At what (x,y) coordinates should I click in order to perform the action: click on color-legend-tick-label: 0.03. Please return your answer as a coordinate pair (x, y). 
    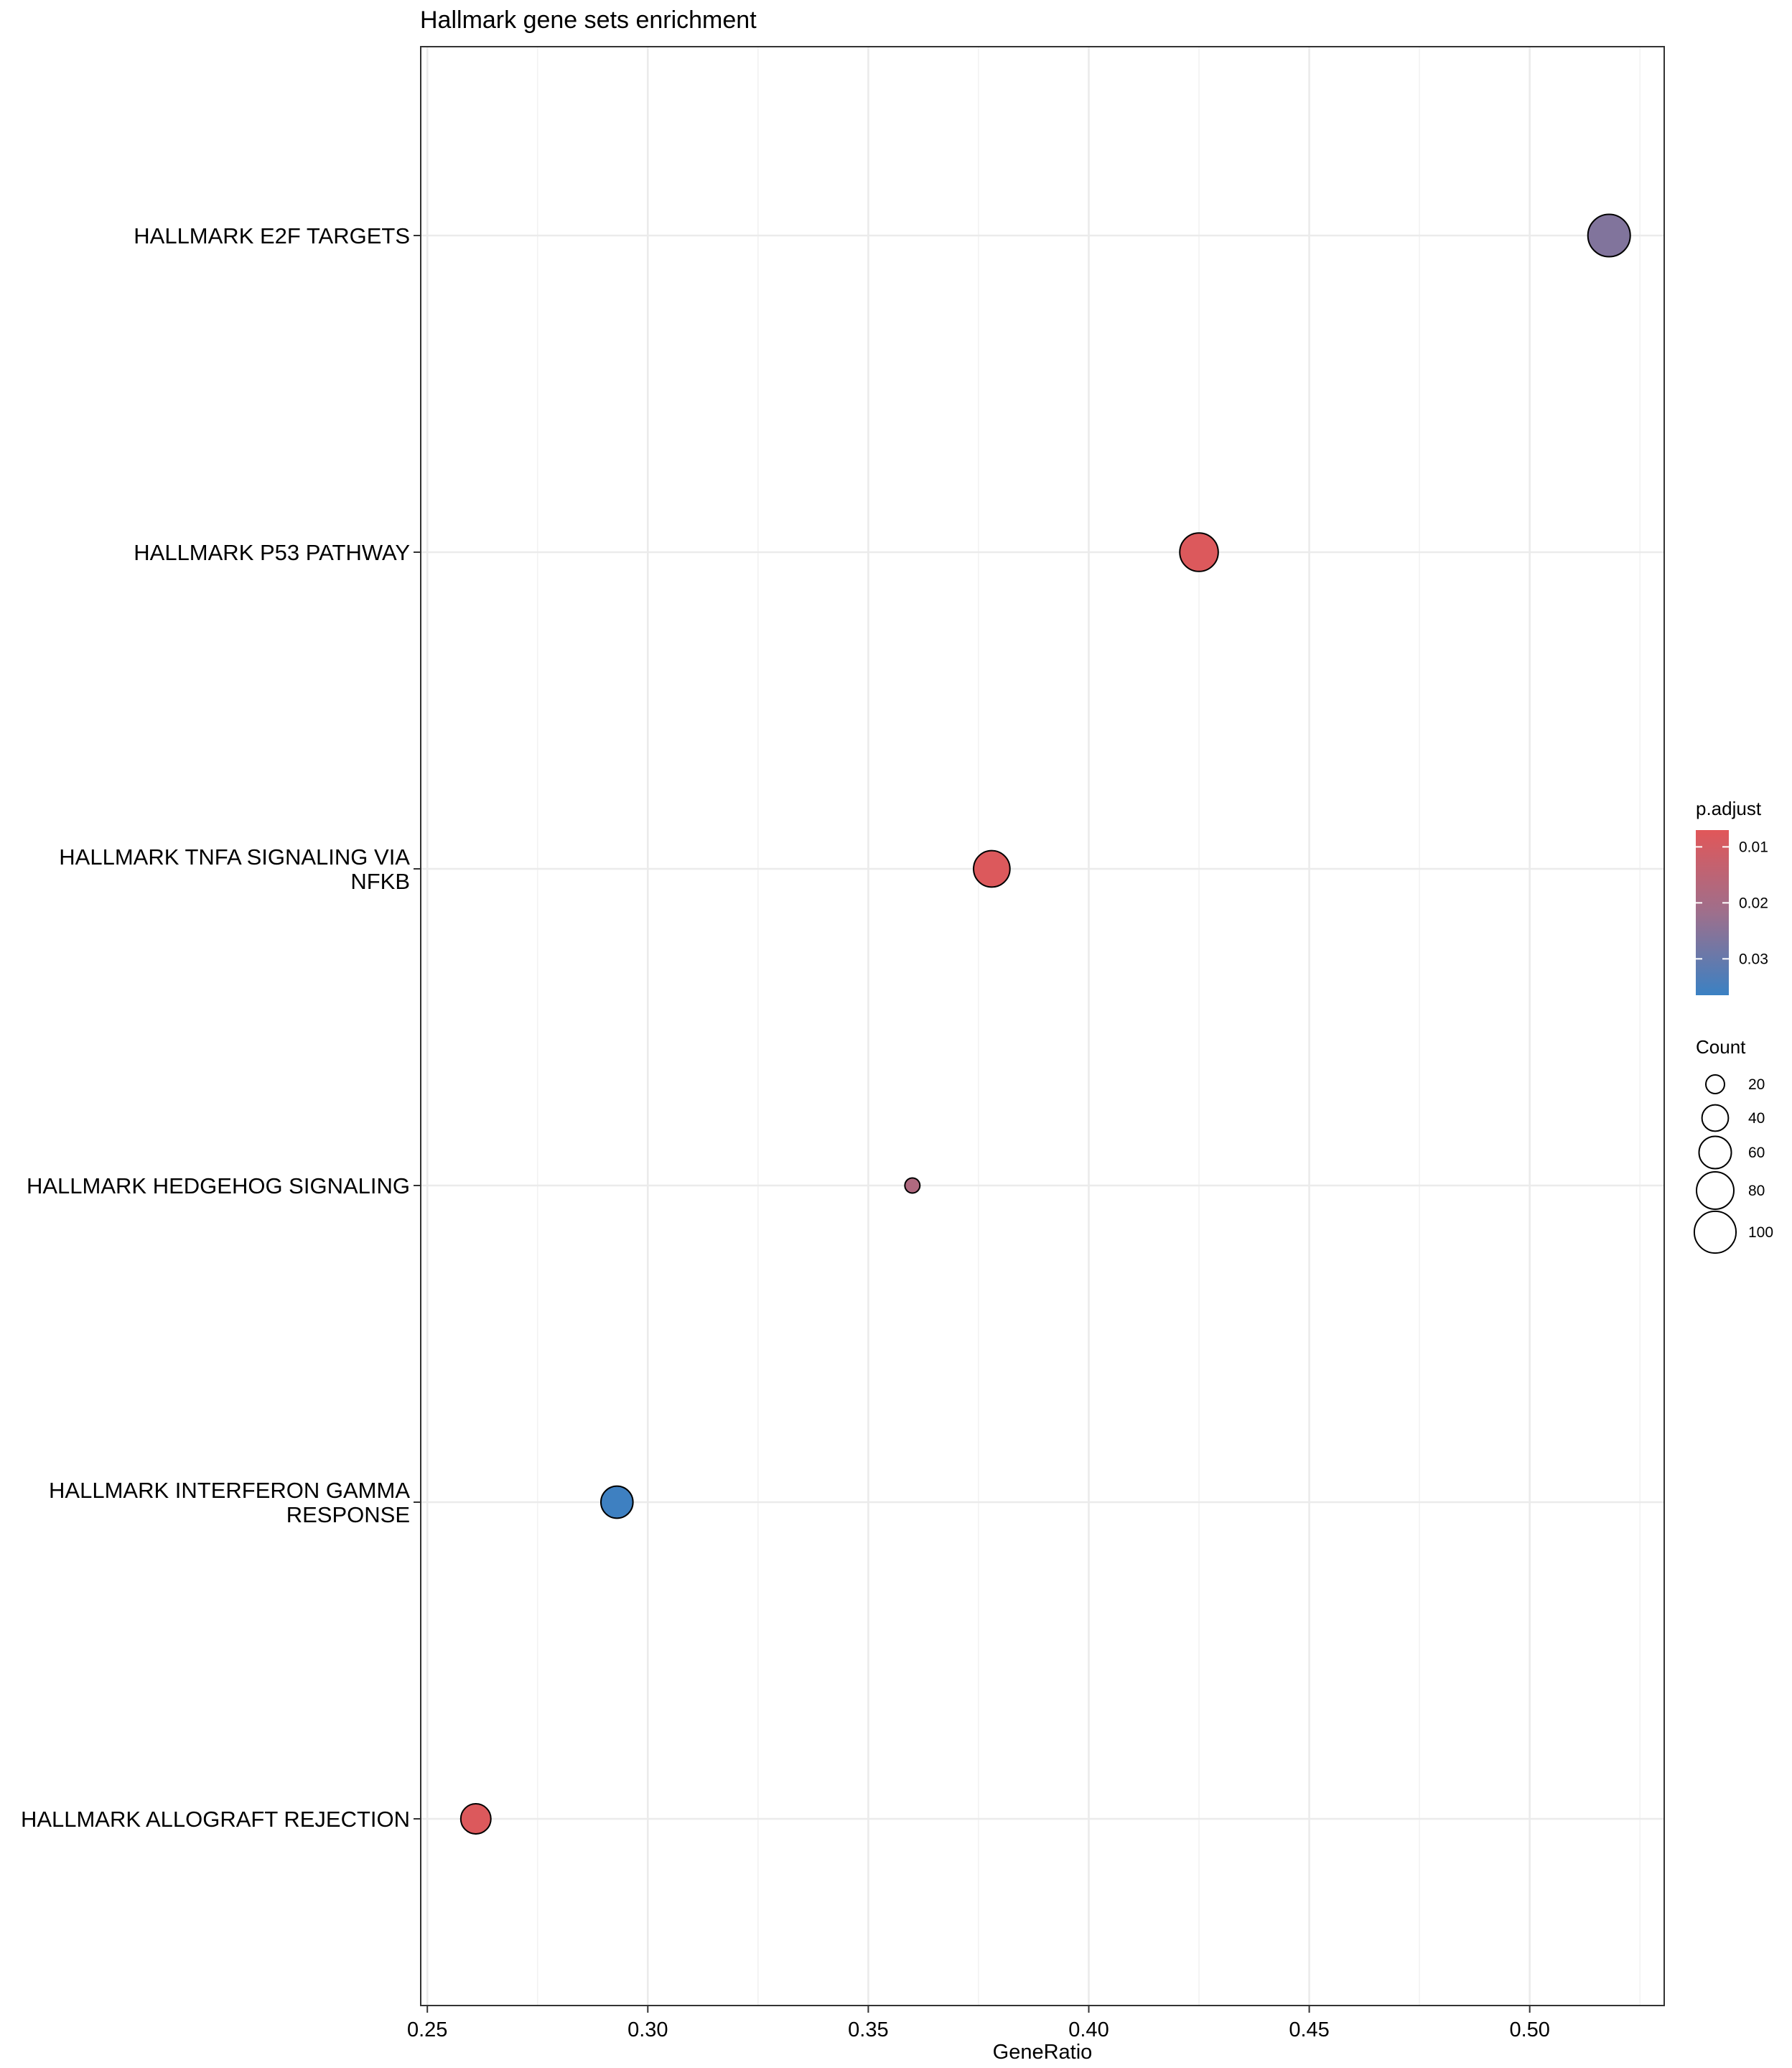
    Looking at the image, I should click on (1753, 959).